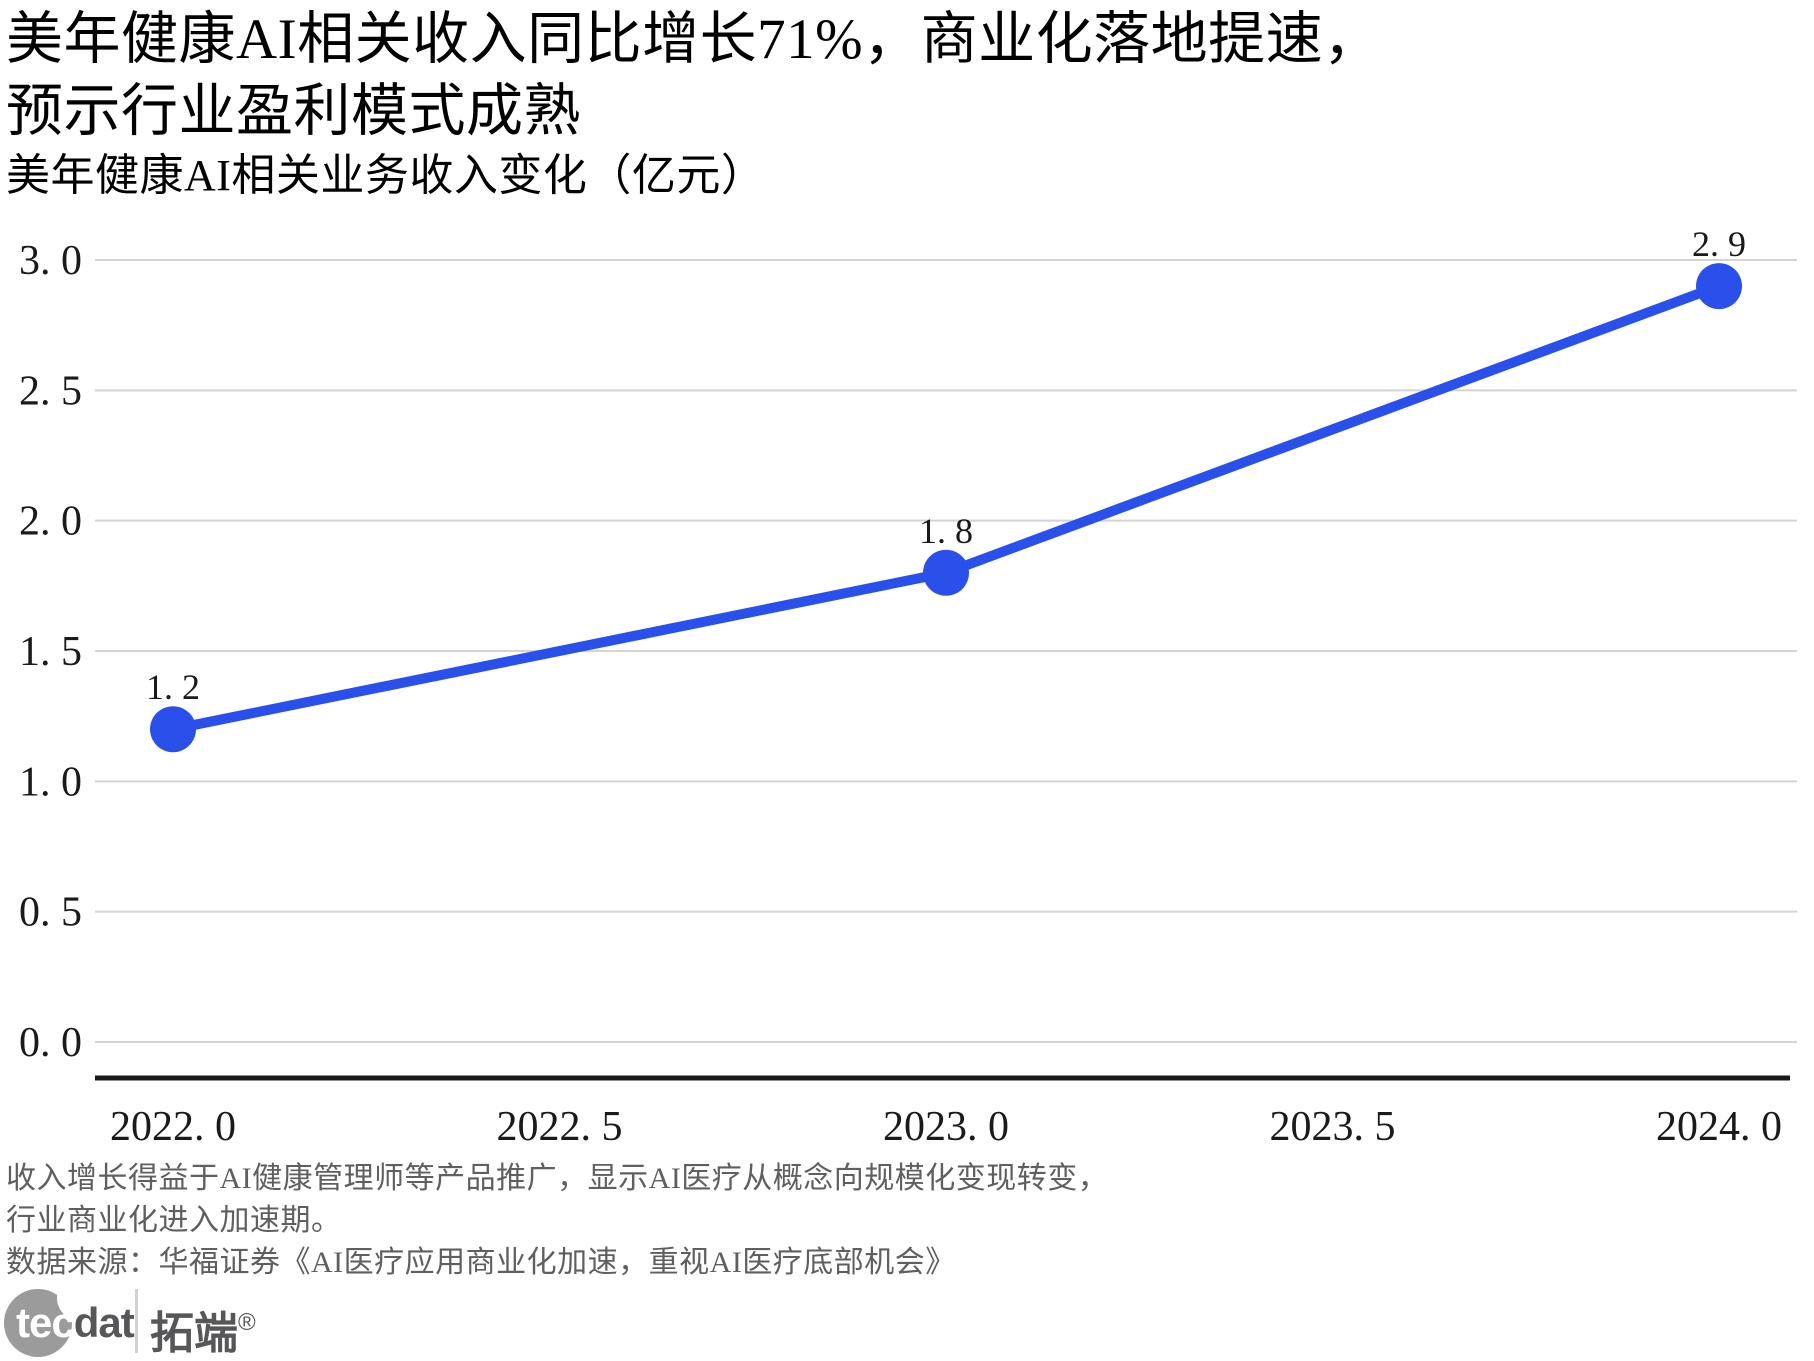  I want to click on logo-tec-text: tec, so click(45, 1322).